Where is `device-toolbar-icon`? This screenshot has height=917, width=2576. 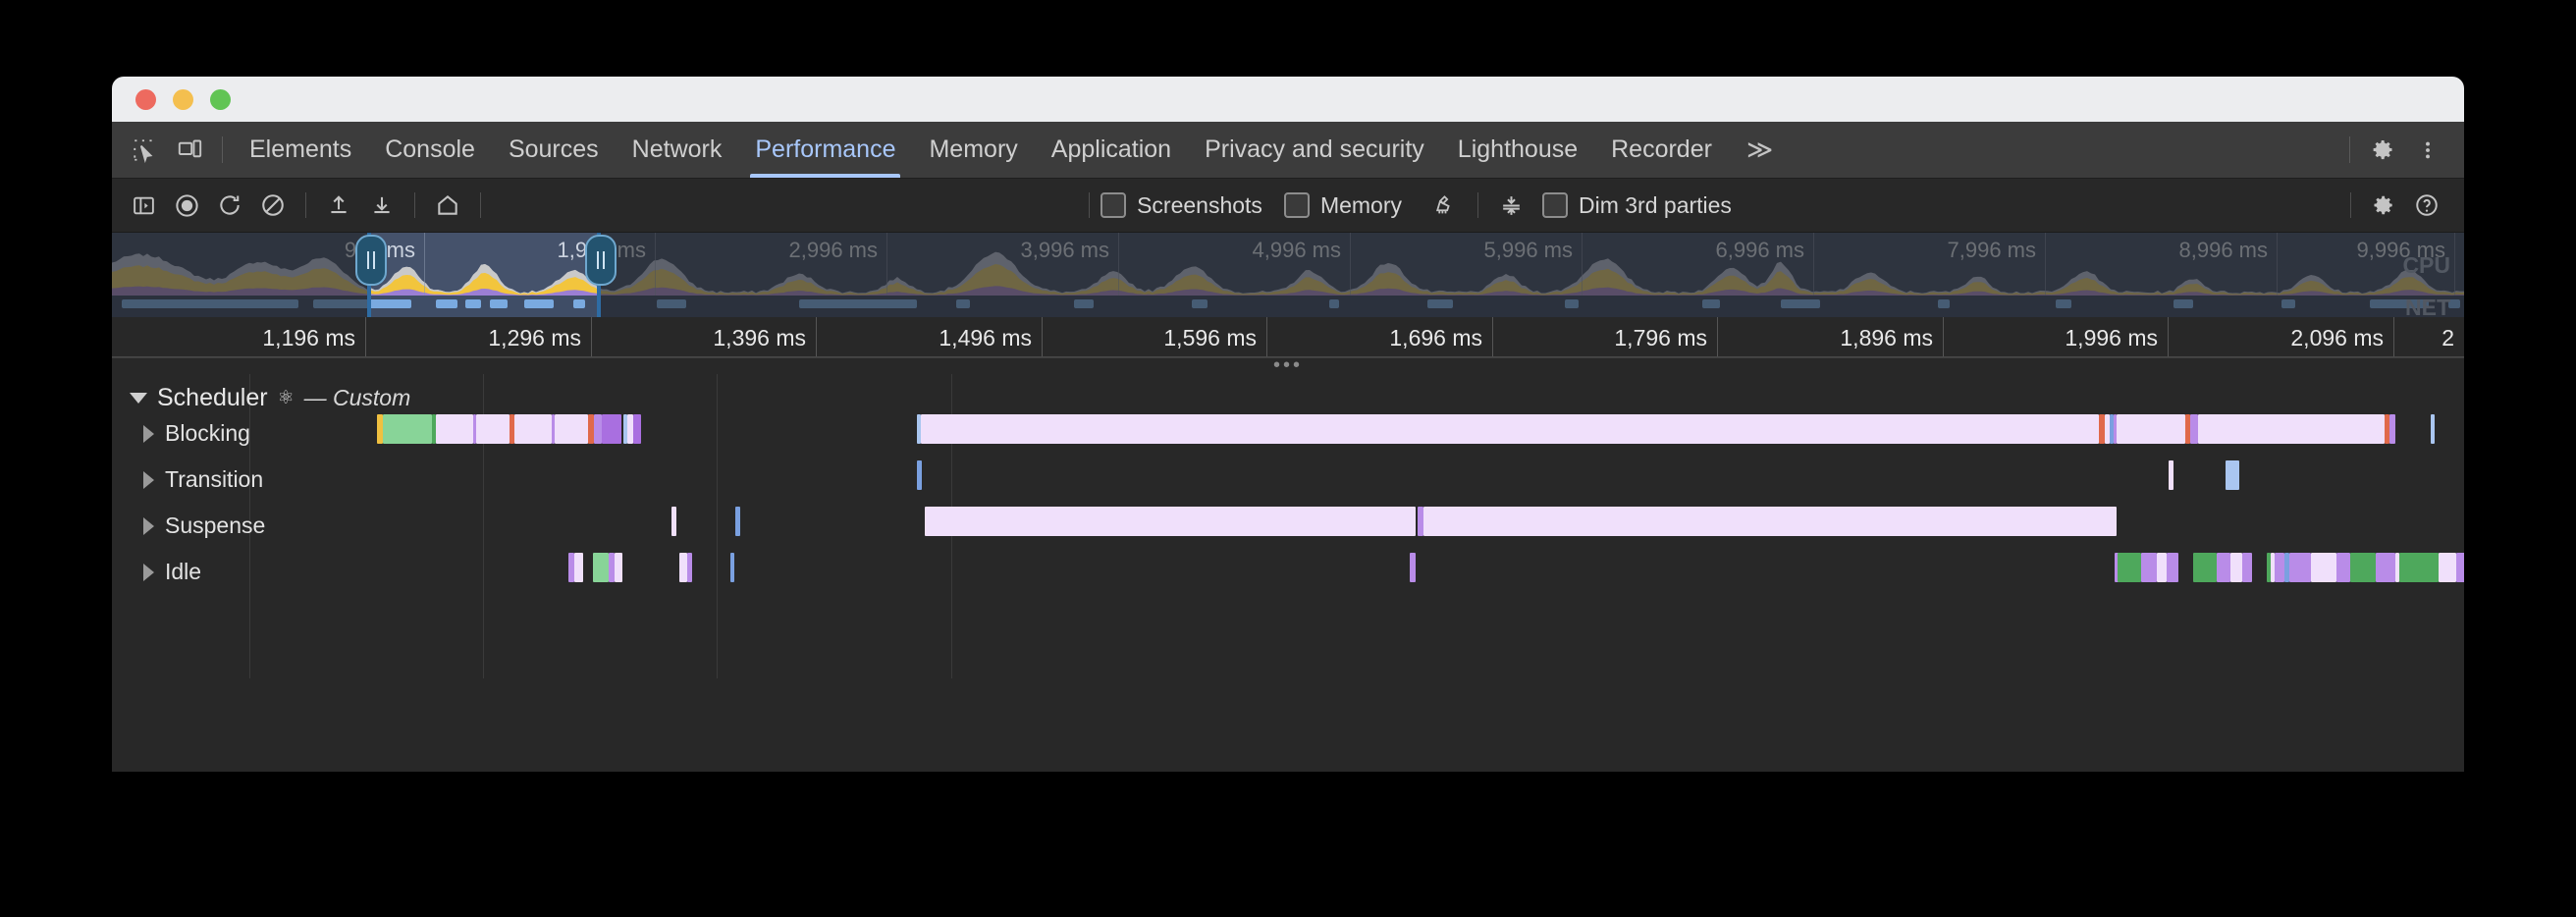 device-toolbar-icon is located at coordinates (189, 150).